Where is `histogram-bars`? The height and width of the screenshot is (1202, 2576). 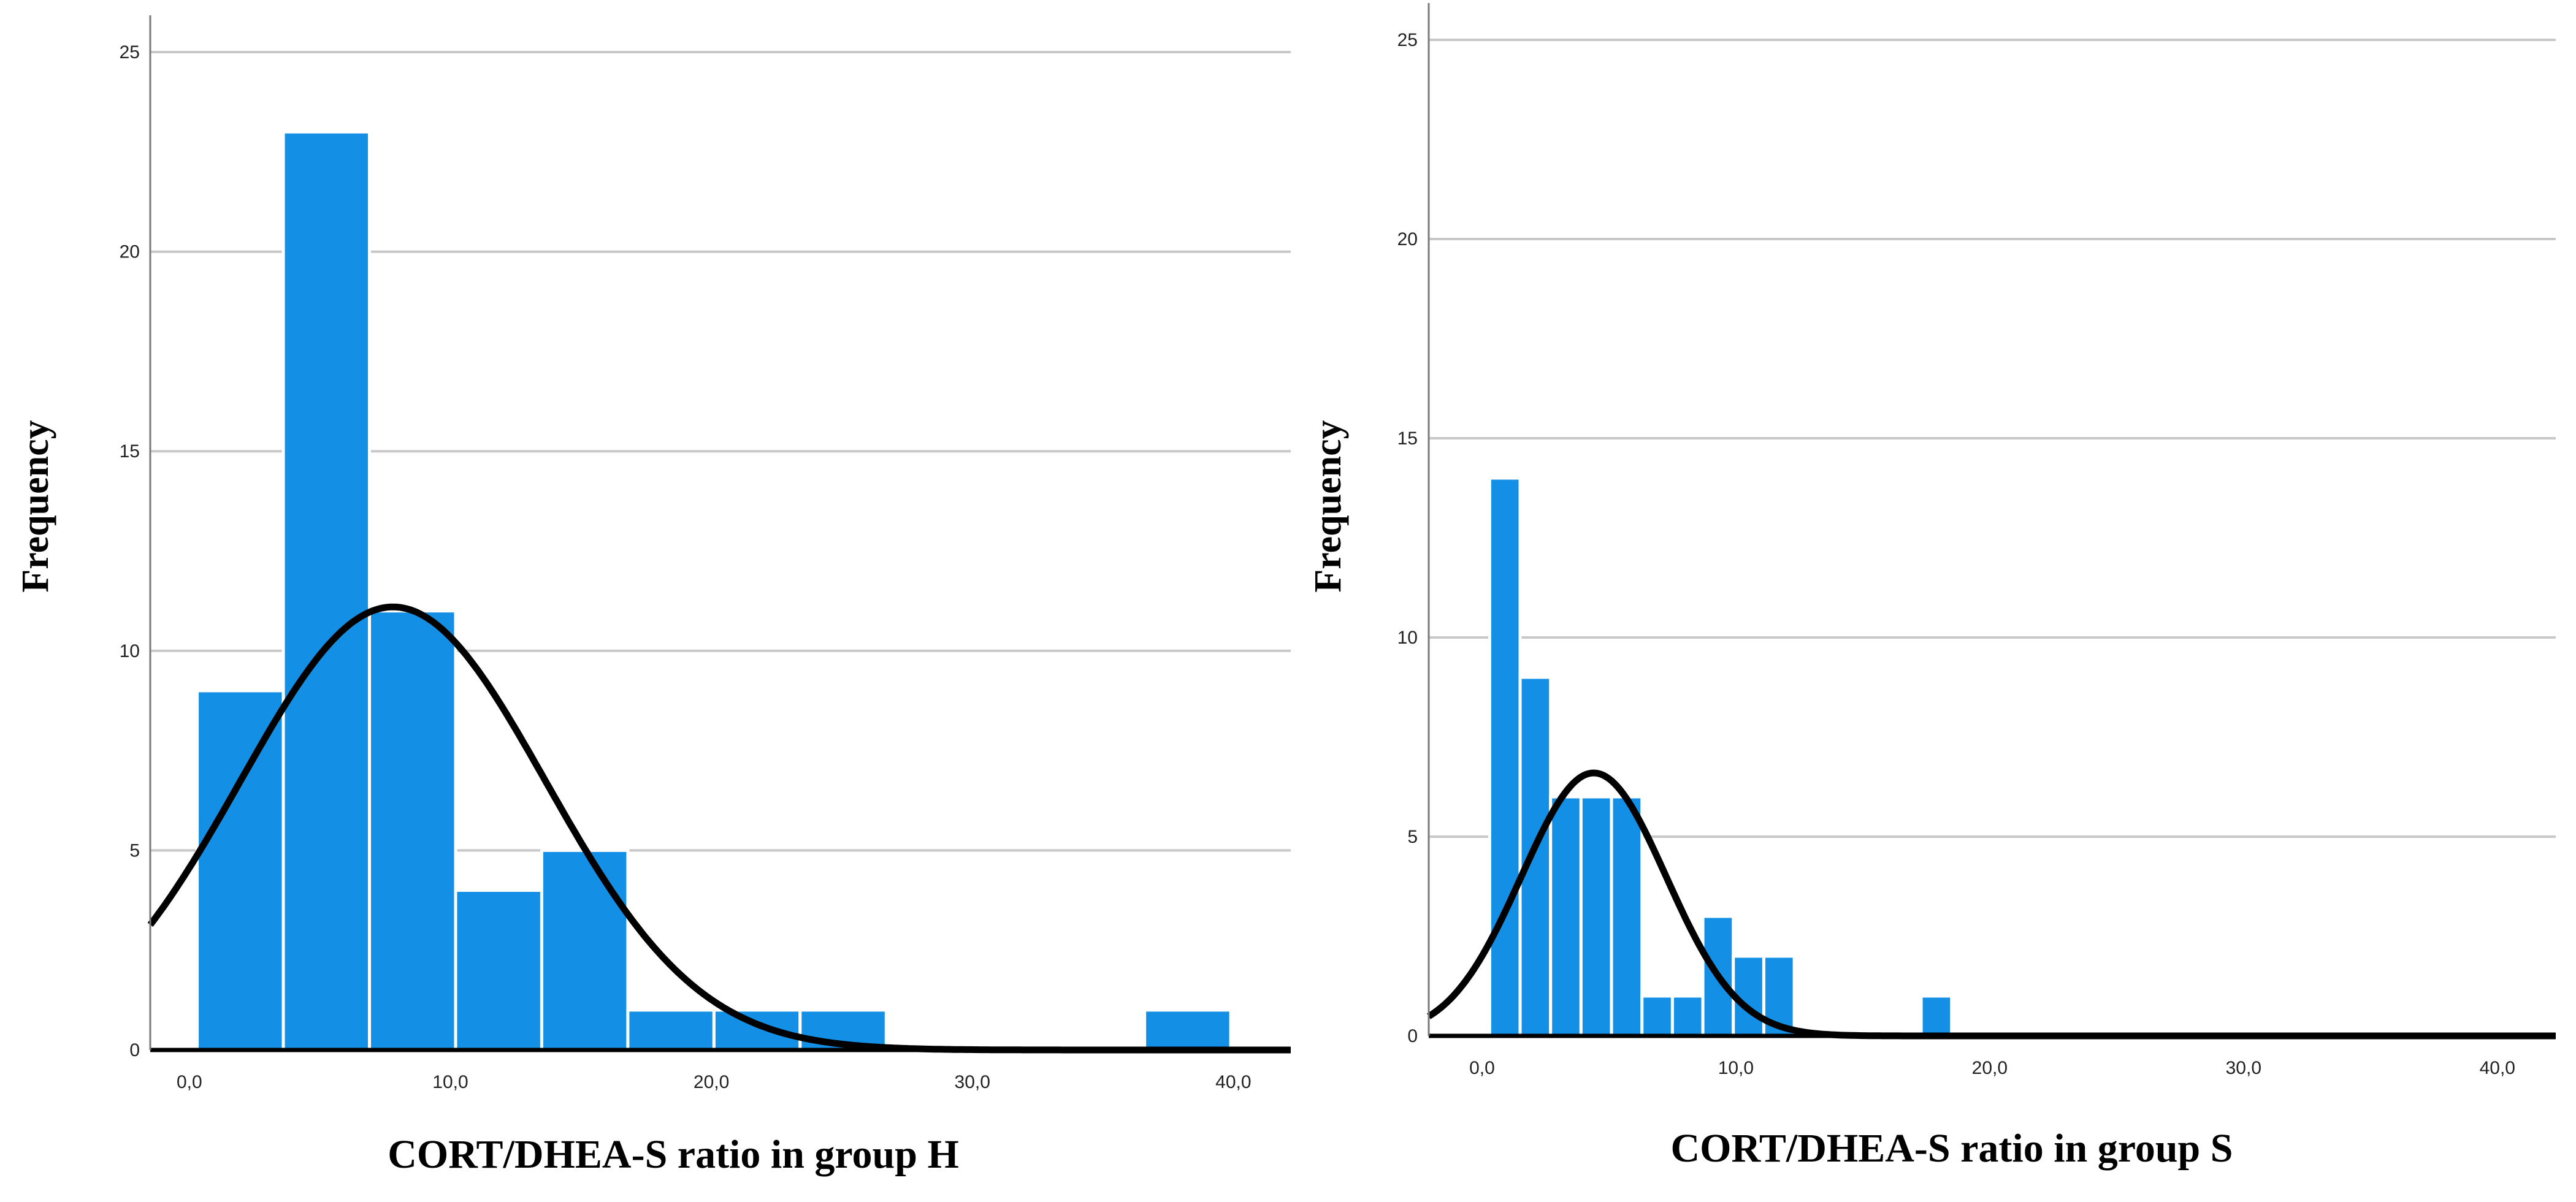
histogram-bars is located at coordinates (1721, 757).